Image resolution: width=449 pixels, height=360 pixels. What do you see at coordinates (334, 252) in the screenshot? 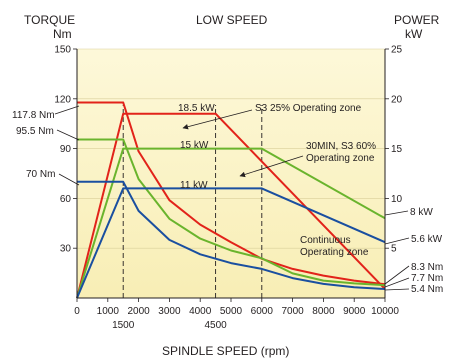
I see `continuous-zone-label-line2: Operating zone` at bounding box center [334, 252].